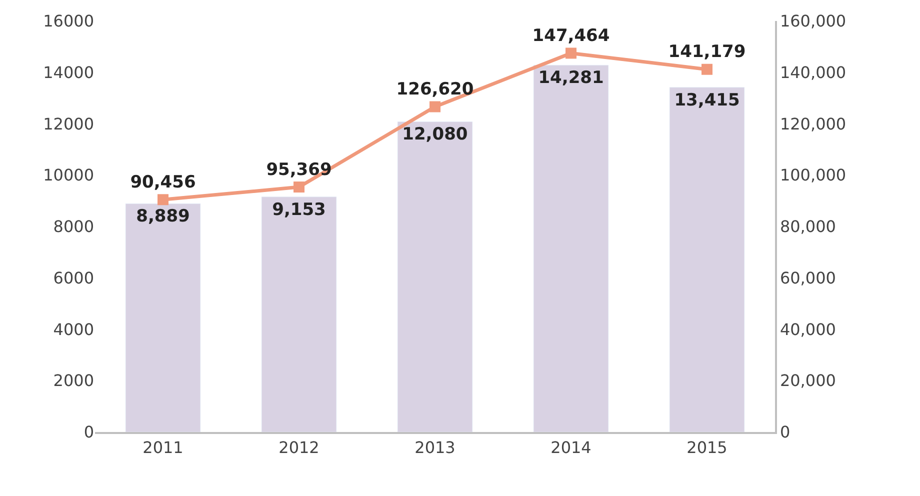 This screenshot has width=920, height=496. I want to click on y-tick-label: 6000, so click(73, 278).